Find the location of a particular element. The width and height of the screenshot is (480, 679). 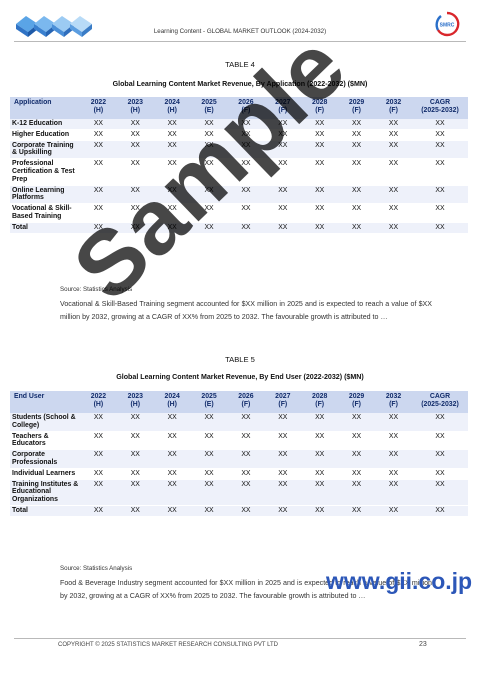

site-watermark: www.gii.co.jp is located at coordinates (399, 581).